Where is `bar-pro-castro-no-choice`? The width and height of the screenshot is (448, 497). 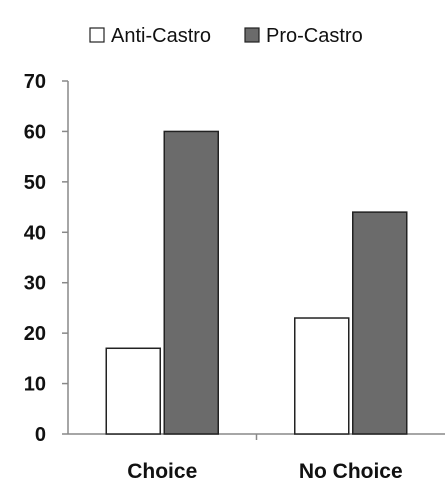
bar-pro-castro-no-choice is located at coordinates (380, 323).